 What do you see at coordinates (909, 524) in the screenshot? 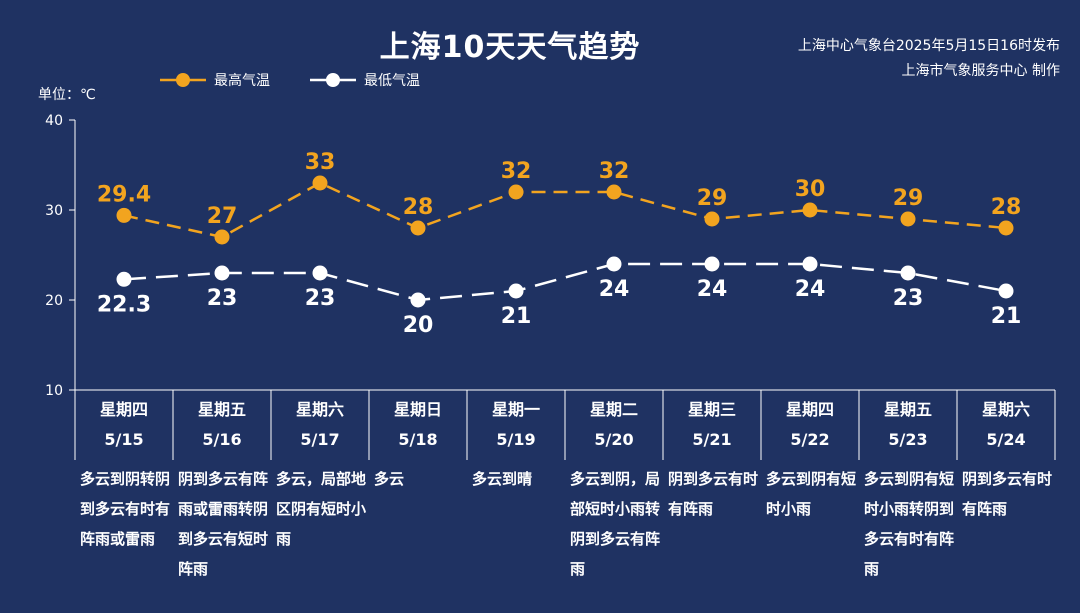
I see `weather-description: 多云到阴有短时小雨转阴到多云有时有阵雨` at bounding box center [909, 524].